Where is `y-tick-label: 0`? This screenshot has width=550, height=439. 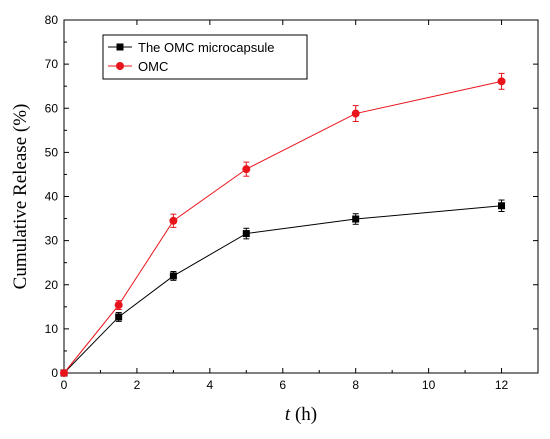
y-tick-label: 0 is located at coordinates (54, 373).